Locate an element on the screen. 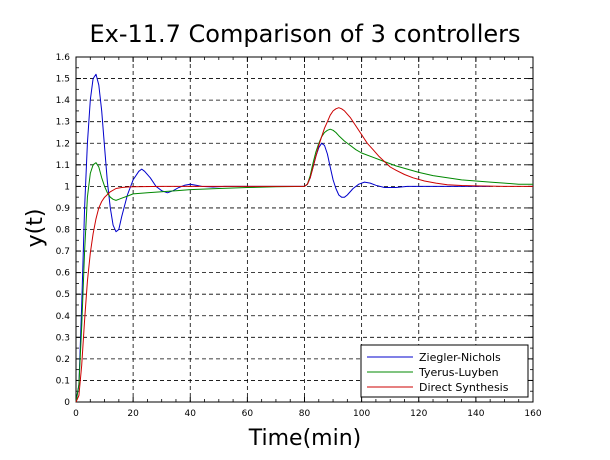 This screenshot has height=460, width=610. legend-box is located at coordinates (444, 371).